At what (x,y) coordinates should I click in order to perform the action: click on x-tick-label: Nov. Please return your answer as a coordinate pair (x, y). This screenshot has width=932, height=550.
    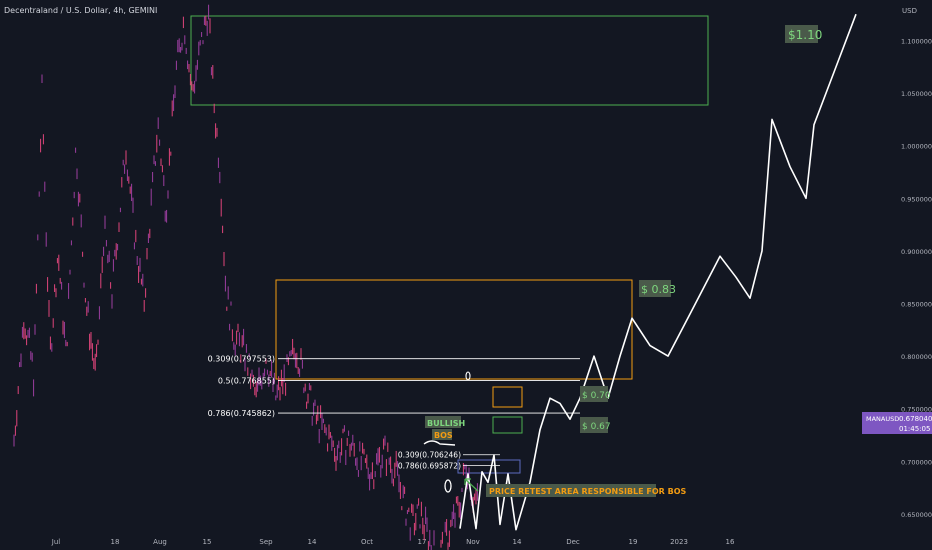
    Looking at the image, I should click on (473, 542).